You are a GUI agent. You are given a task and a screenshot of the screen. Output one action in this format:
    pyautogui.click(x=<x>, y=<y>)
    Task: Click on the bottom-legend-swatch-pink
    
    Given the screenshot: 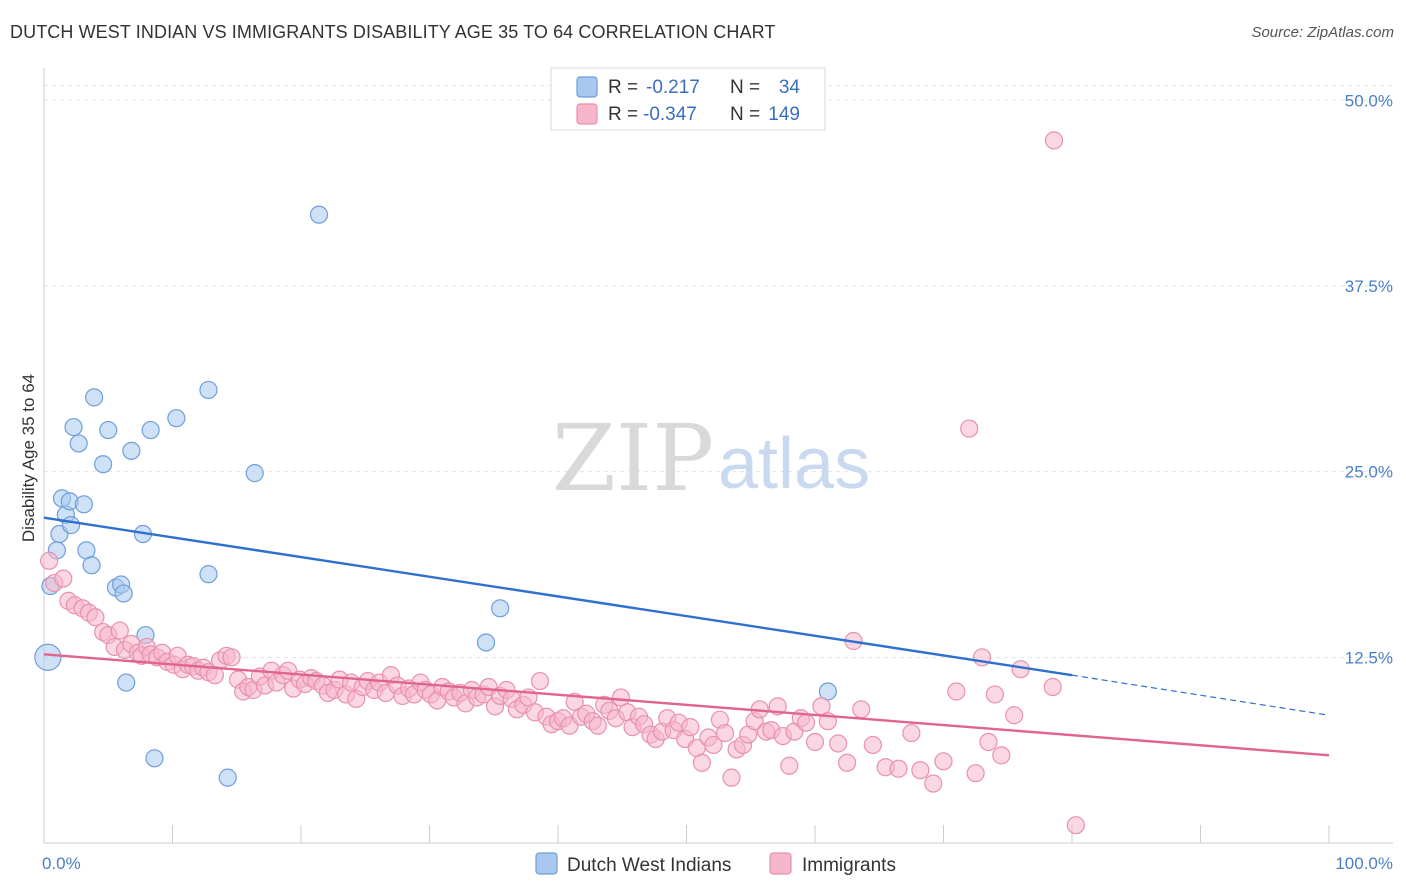 What is the action you would take?
    pyautogui.click(x=780, y=863)
    